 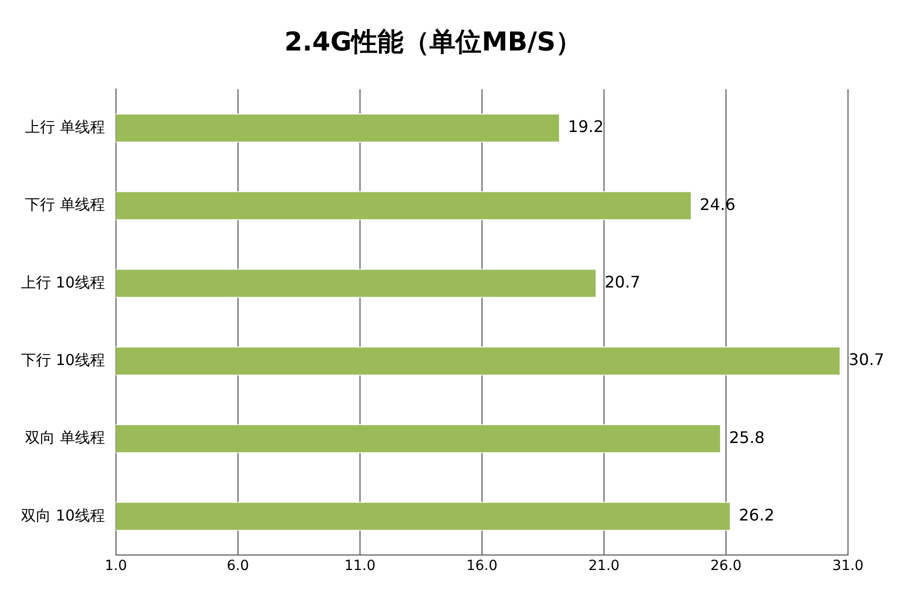 What do you see at coordinates (65, 205) in the screenshot?
I see `y-tick-label: 下行 单线程` at bounding box center [65, 205].